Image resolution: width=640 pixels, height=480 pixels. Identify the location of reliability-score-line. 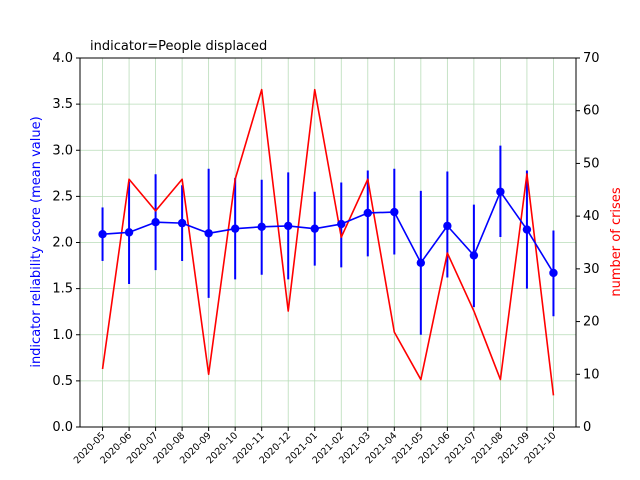
(328, 232).